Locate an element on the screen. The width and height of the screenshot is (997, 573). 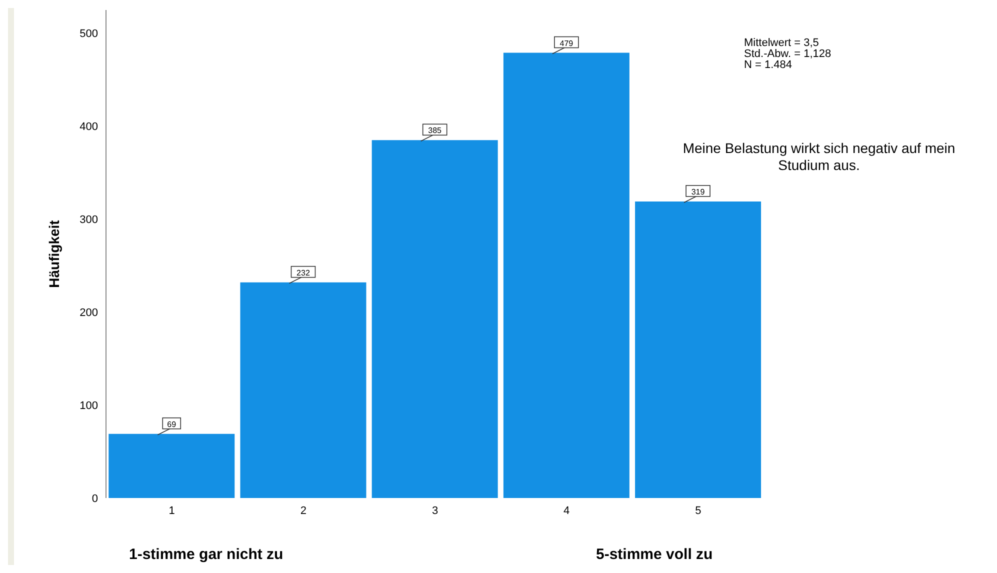
y-tick-label: 0 is located at coordinates (95, 498).